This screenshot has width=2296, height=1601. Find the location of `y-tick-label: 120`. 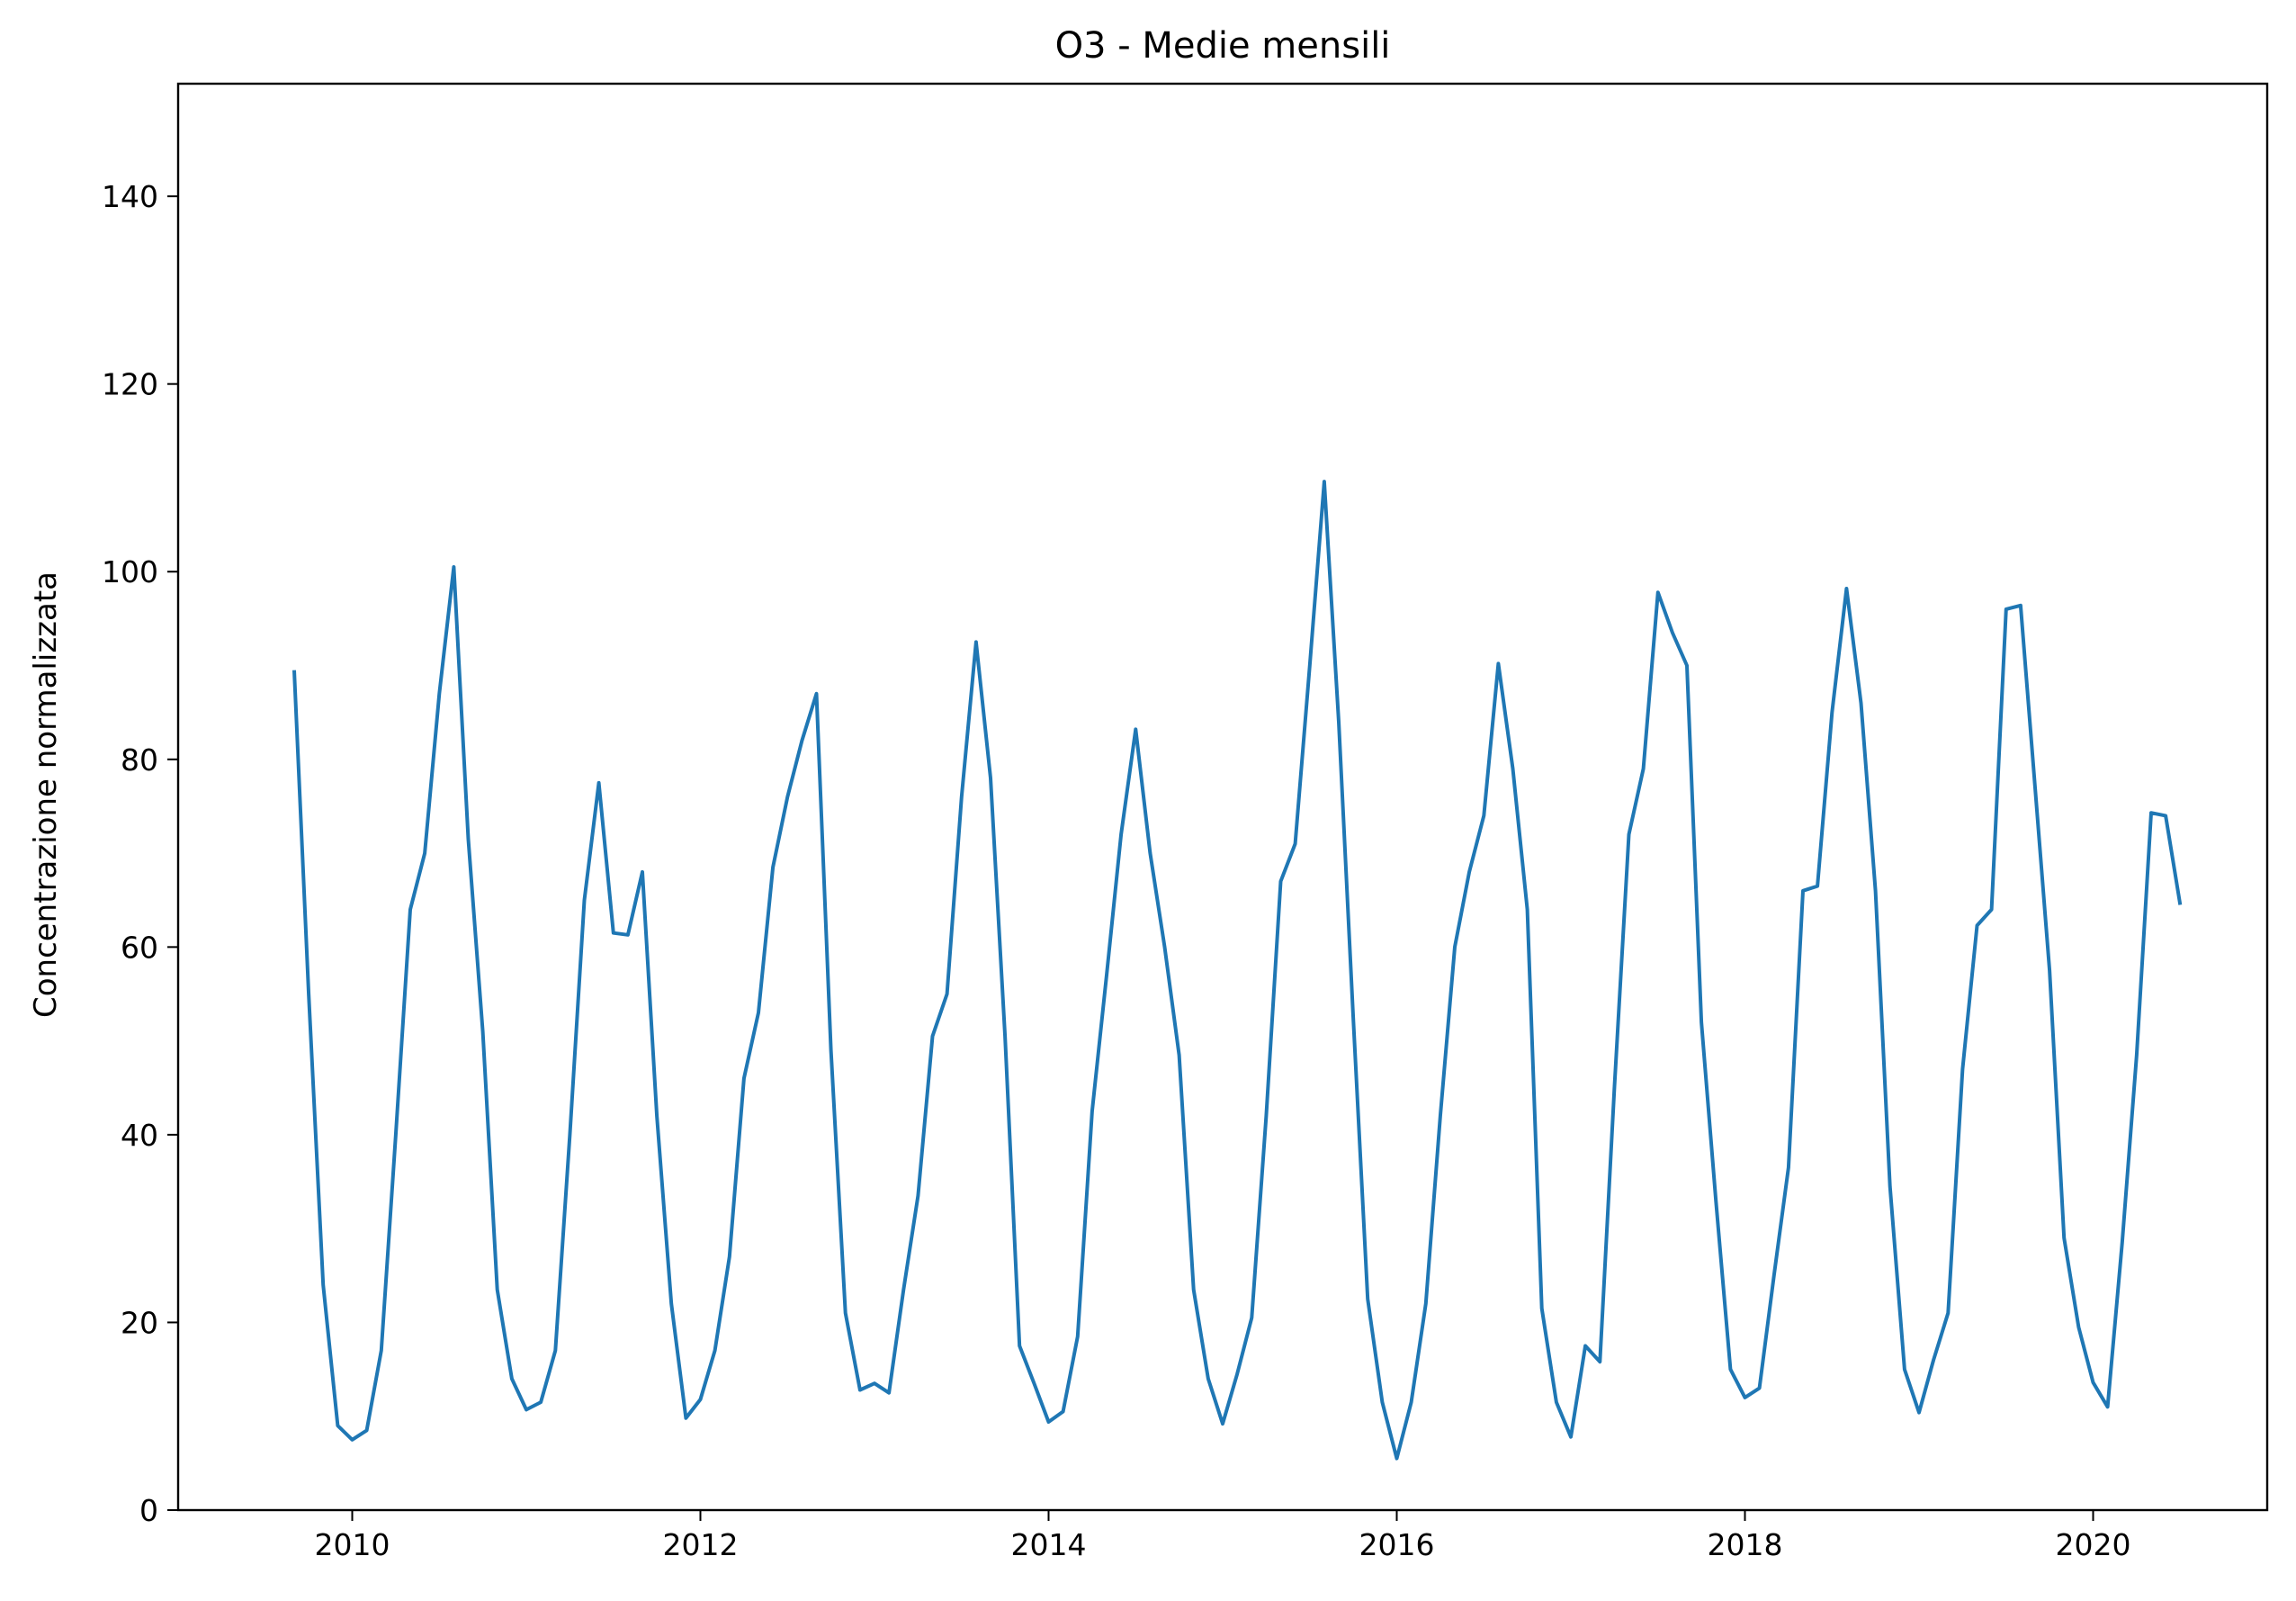

y-tick-label: 120 is located at coordinates (130, 385).